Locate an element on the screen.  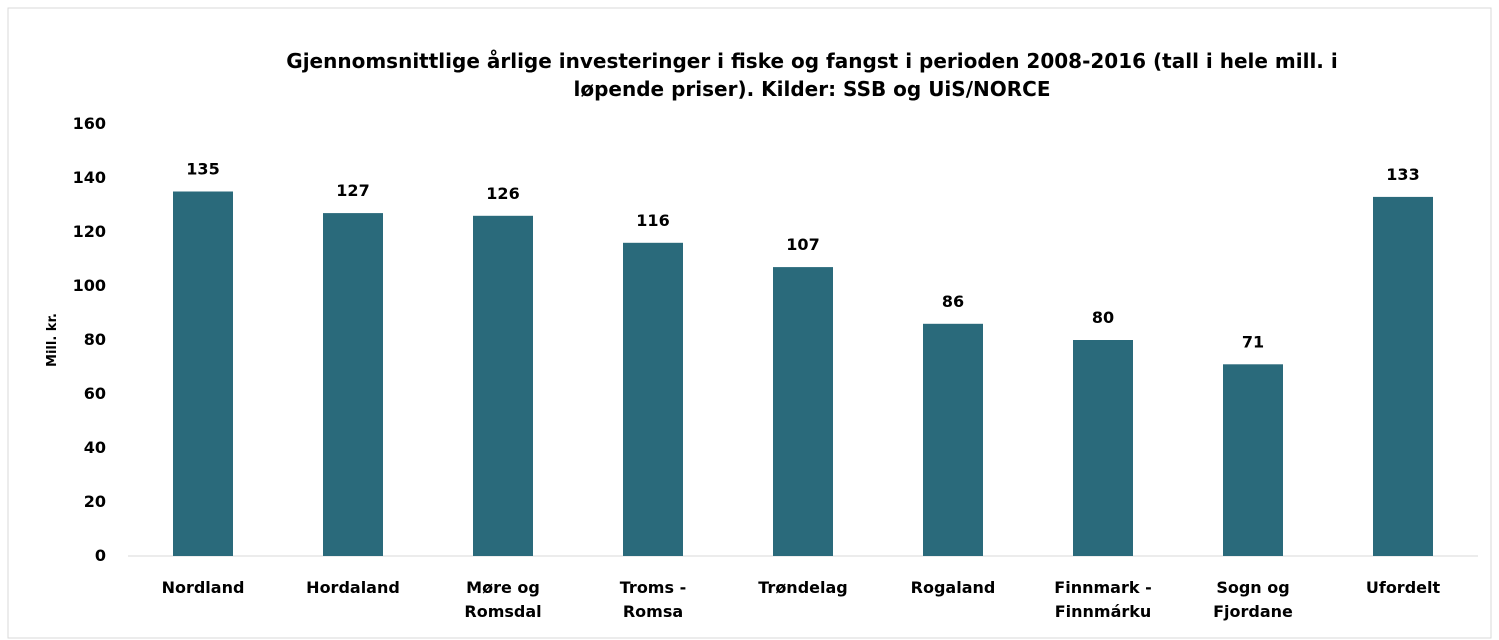
value-label: 135 is located at coordinates (202, 168).